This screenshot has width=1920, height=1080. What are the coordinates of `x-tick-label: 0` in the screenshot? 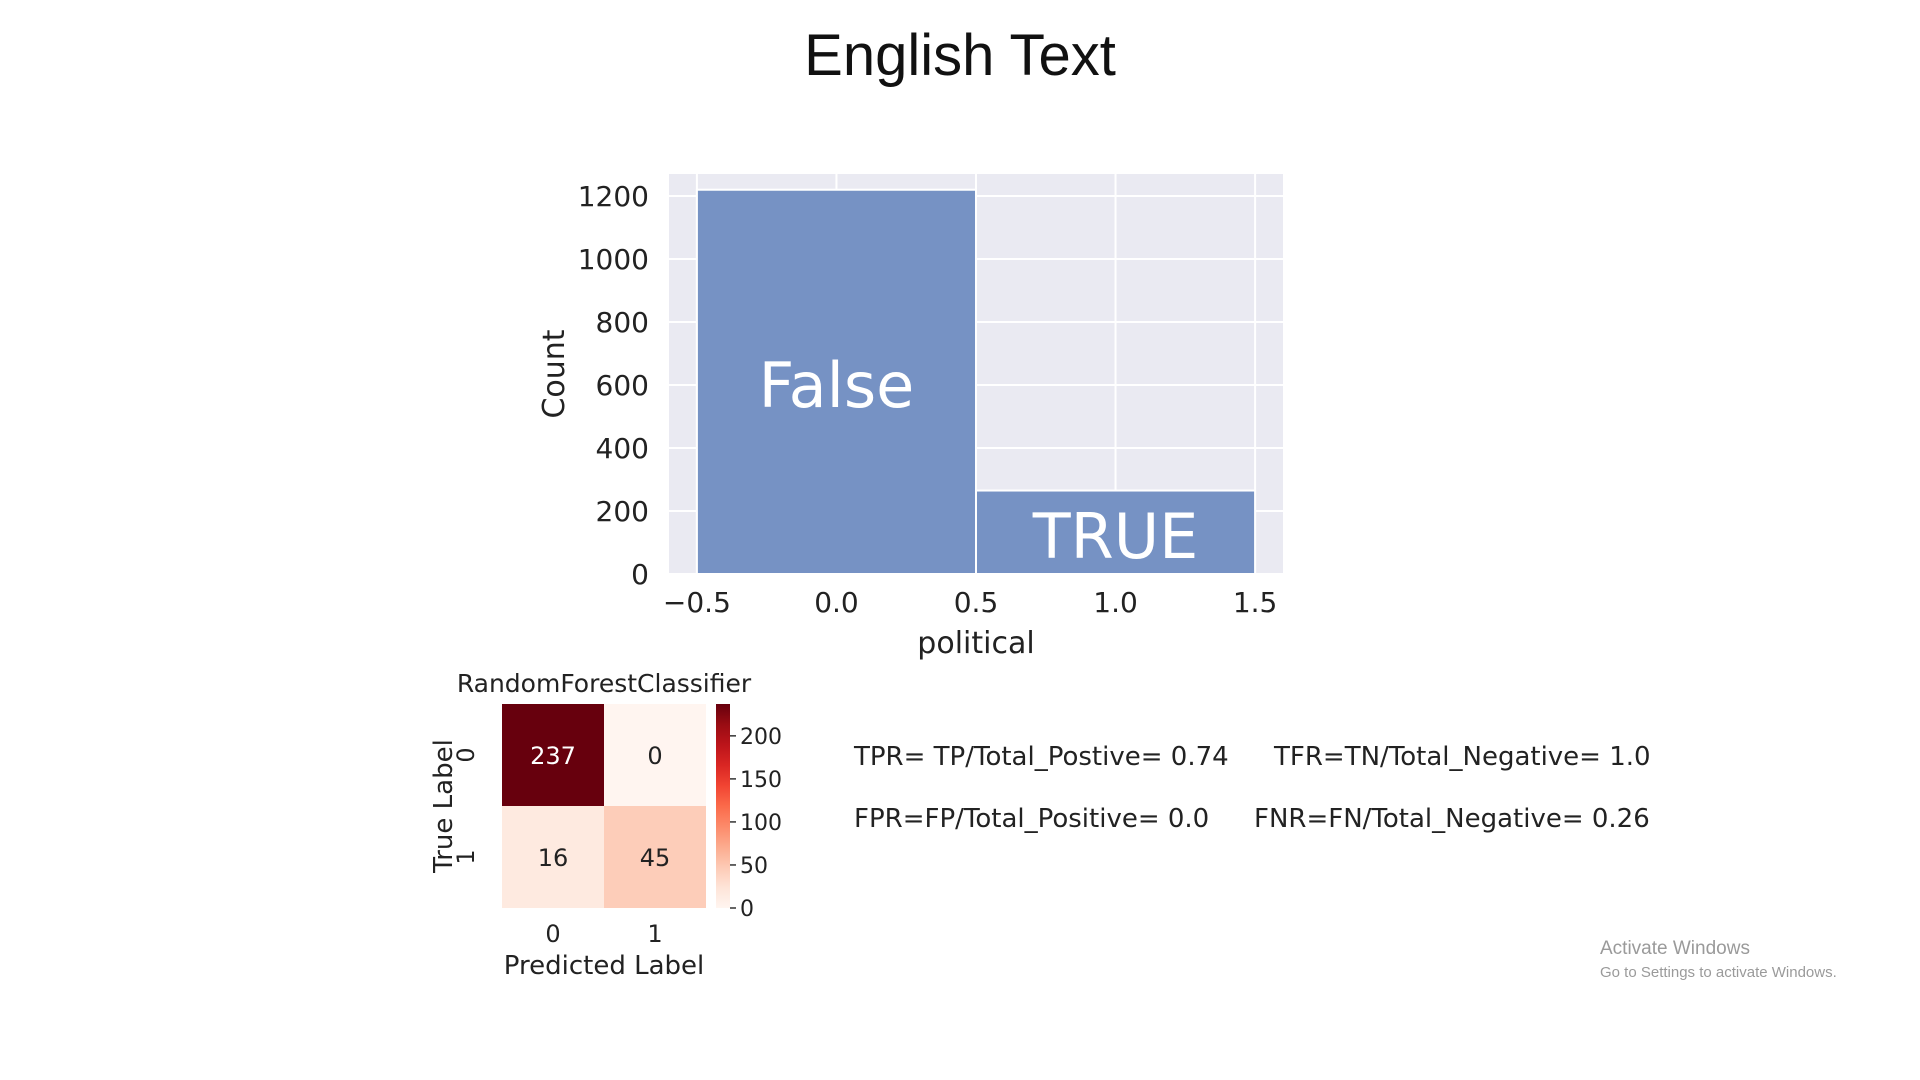 It's located at (552, 934).